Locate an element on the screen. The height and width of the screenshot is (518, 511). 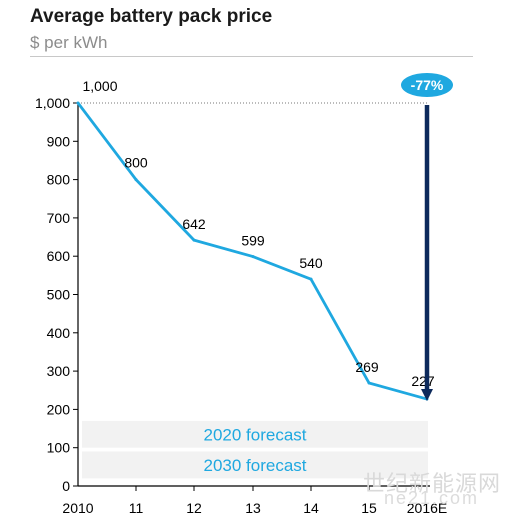
y-tick-label-400: 400 is located at coordinates (59, 333).